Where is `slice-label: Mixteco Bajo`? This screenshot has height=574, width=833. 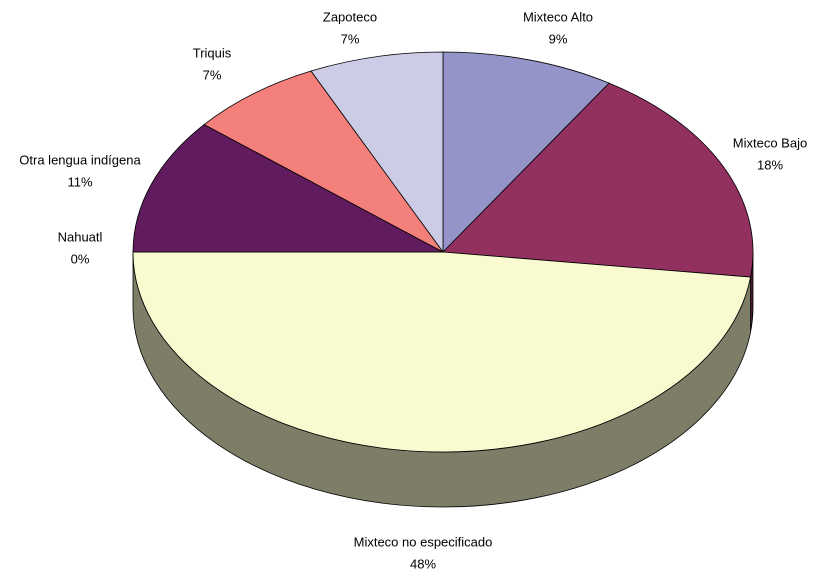 slice-label: Mixteco Bajo is located at coordinates (770, 142).